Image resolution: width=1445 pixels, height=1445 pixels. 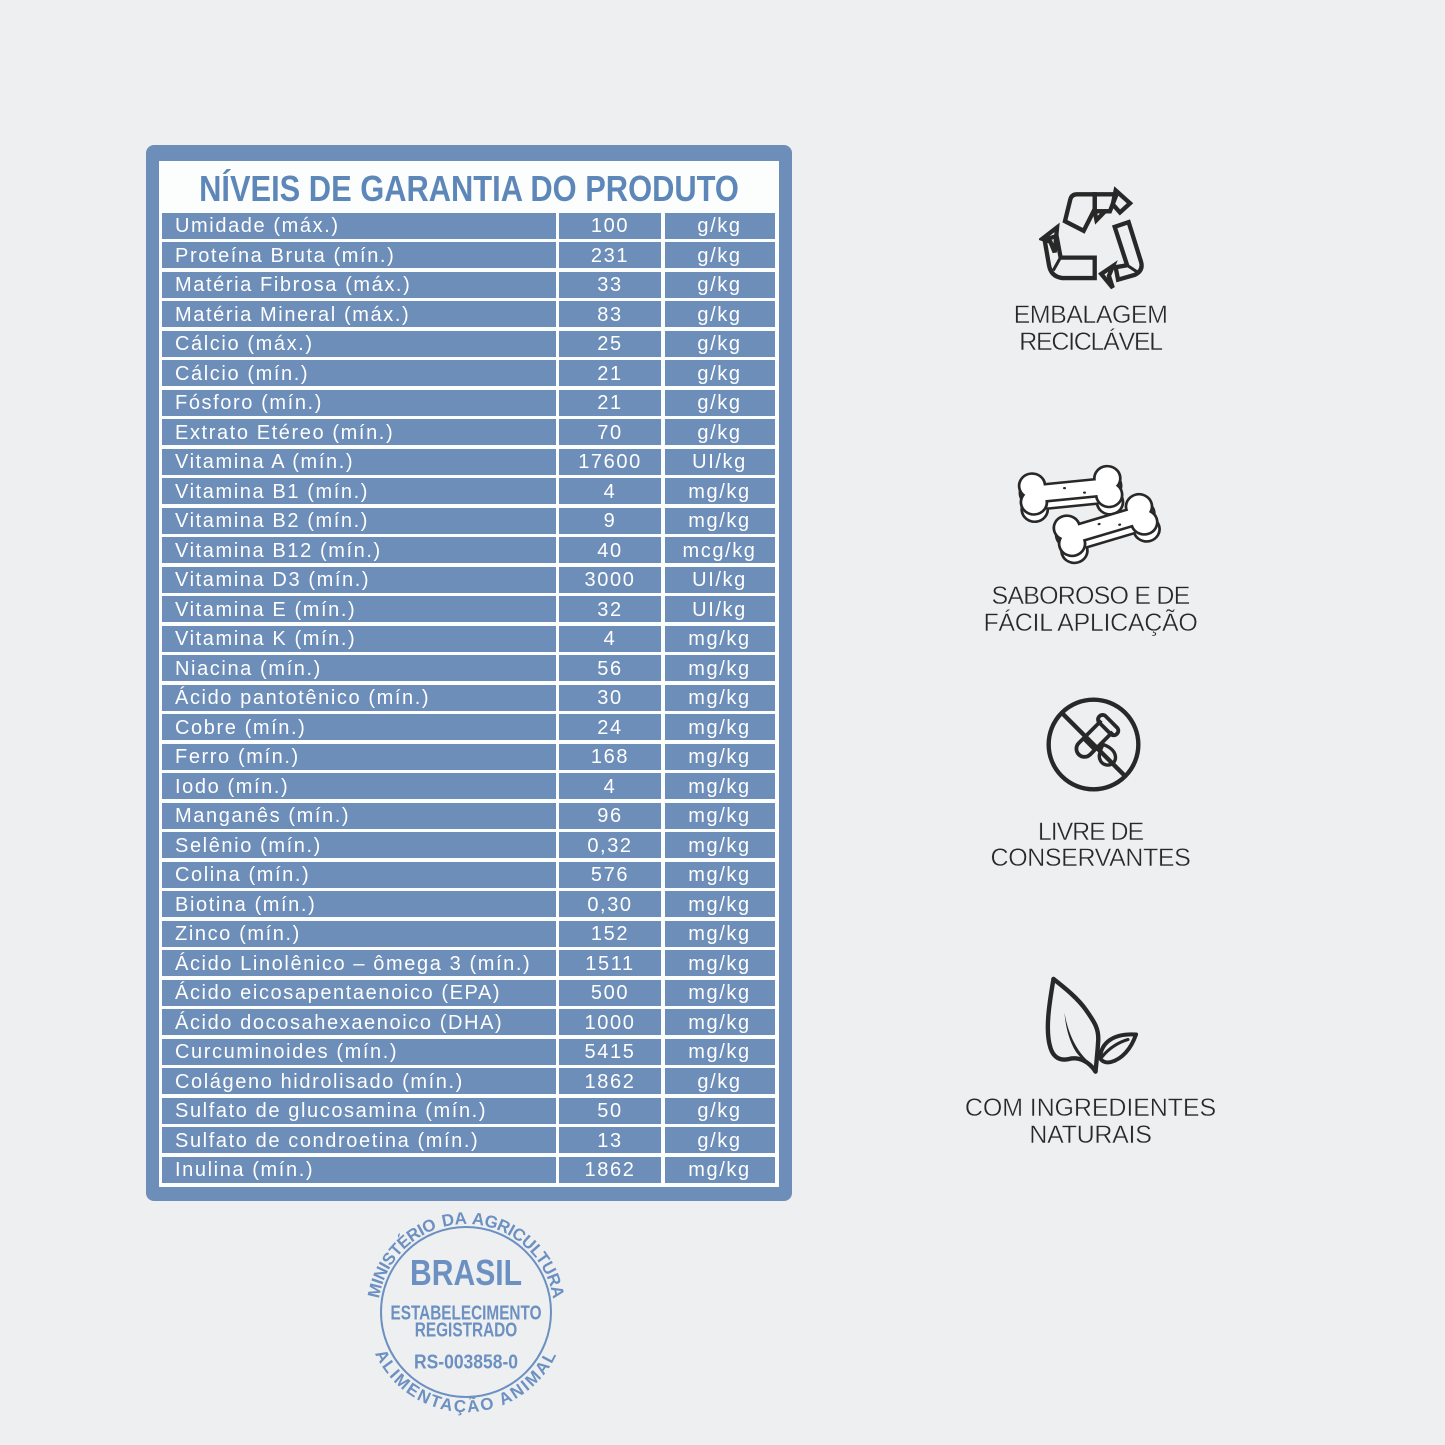 I want to click on svg-text: ESTABELECIMENTO, so click(x=466, y=1313).